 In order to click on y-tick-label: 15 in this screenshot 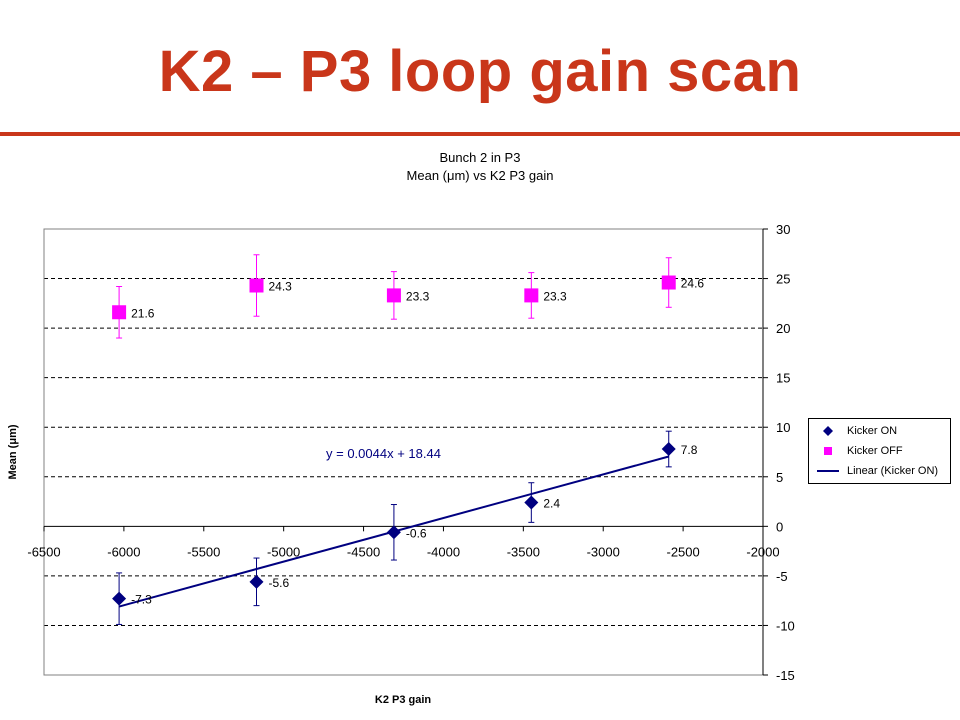, I will do `click(783, 378)`.